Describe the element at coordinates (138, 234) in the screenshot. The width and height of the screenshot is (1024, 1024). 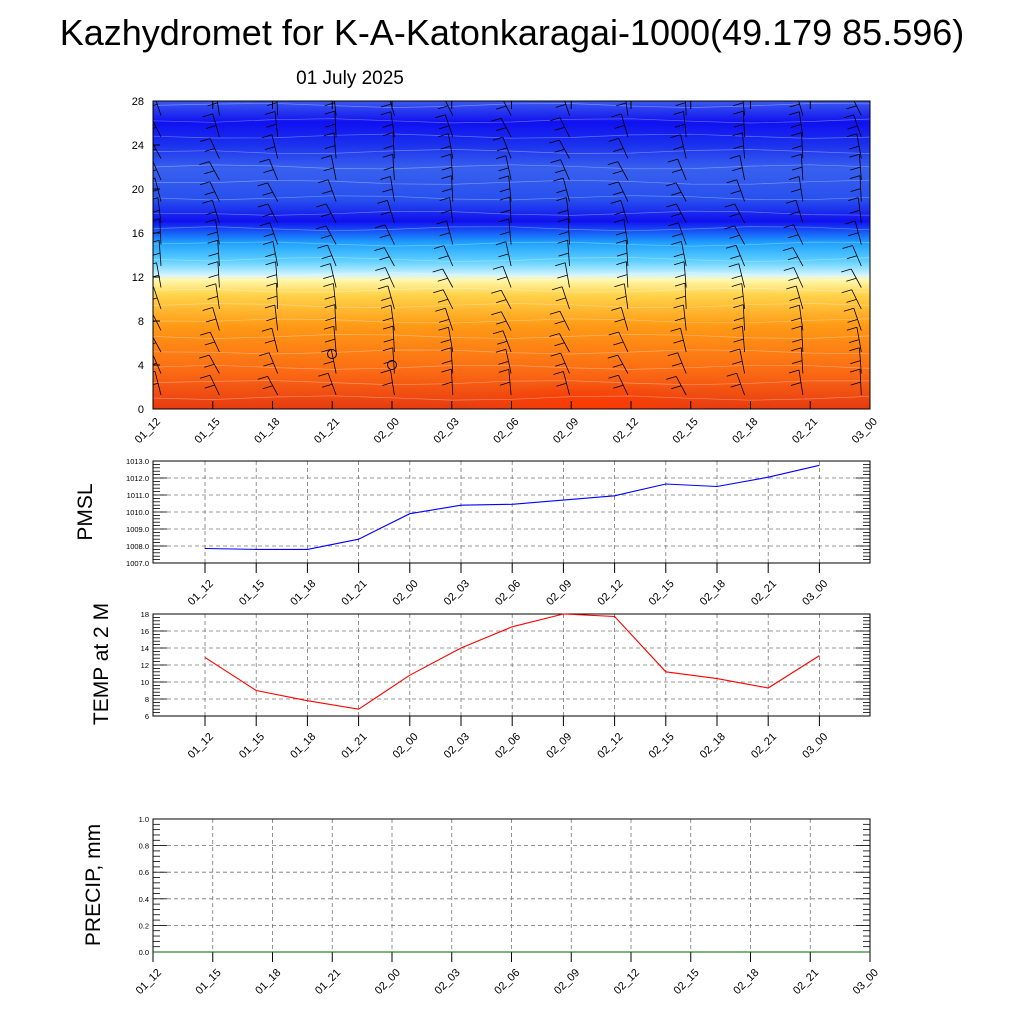
I see `heat-y-tick-label: 16` at that location.